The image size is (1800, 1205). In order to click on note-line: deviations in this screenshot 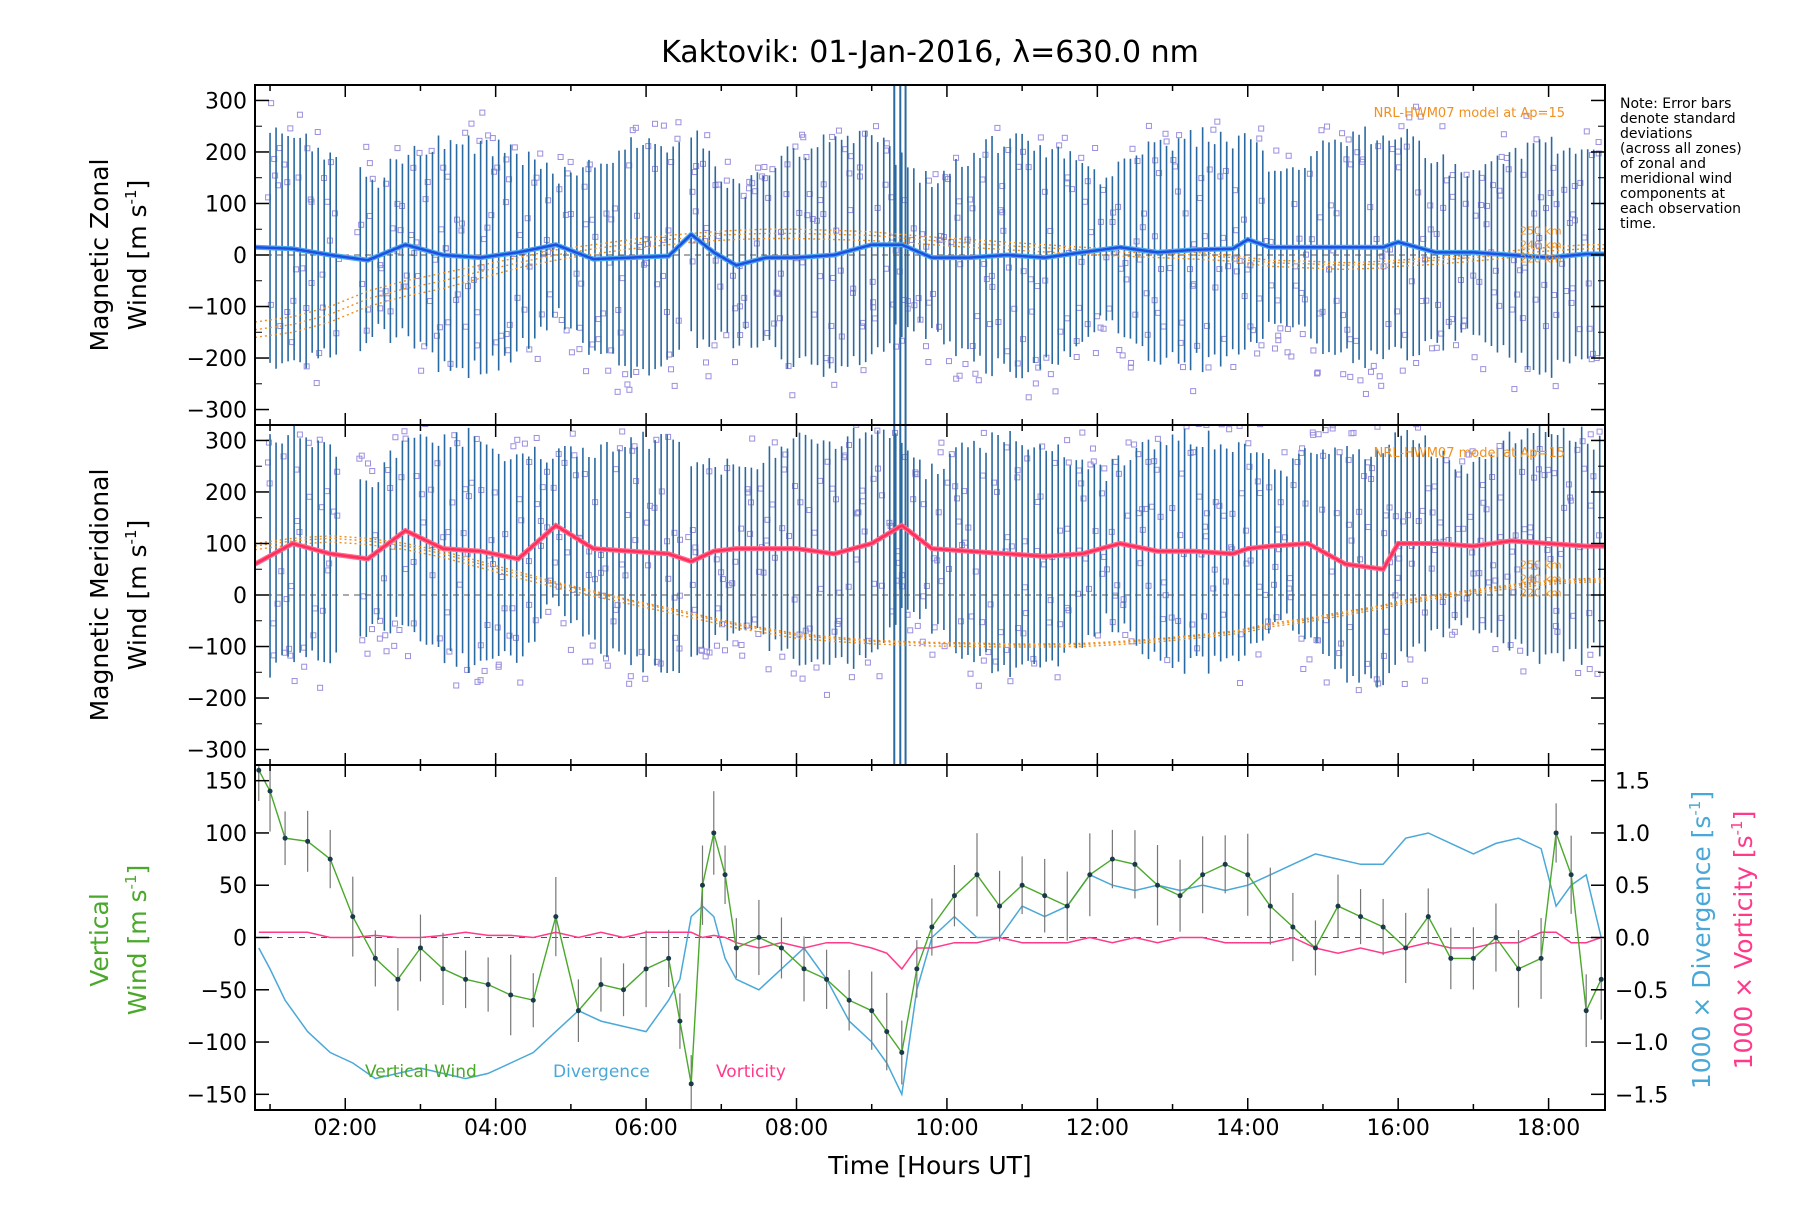, I will do `click(1656, 134)`.